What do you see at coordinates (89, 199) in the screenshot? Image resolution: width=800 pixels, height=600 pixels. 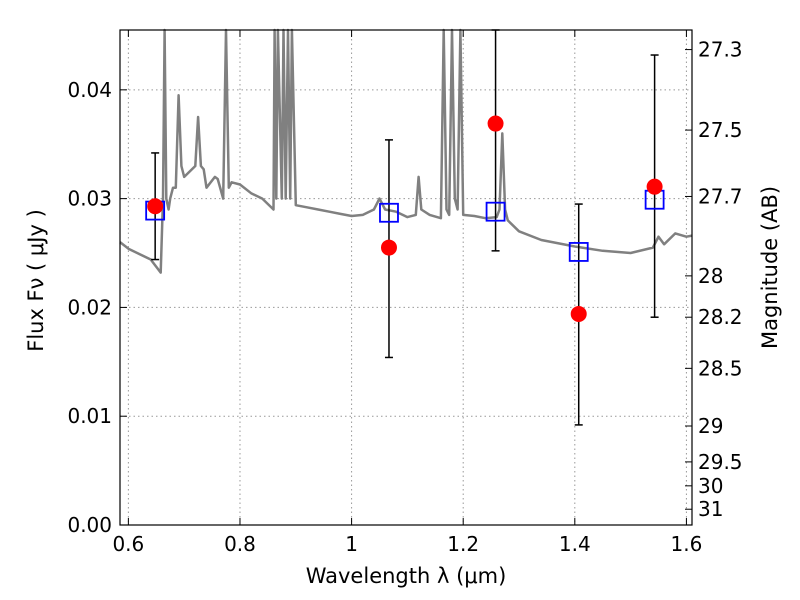 I see `y-tick-label: 0.03` at bounding box center [89, 199].